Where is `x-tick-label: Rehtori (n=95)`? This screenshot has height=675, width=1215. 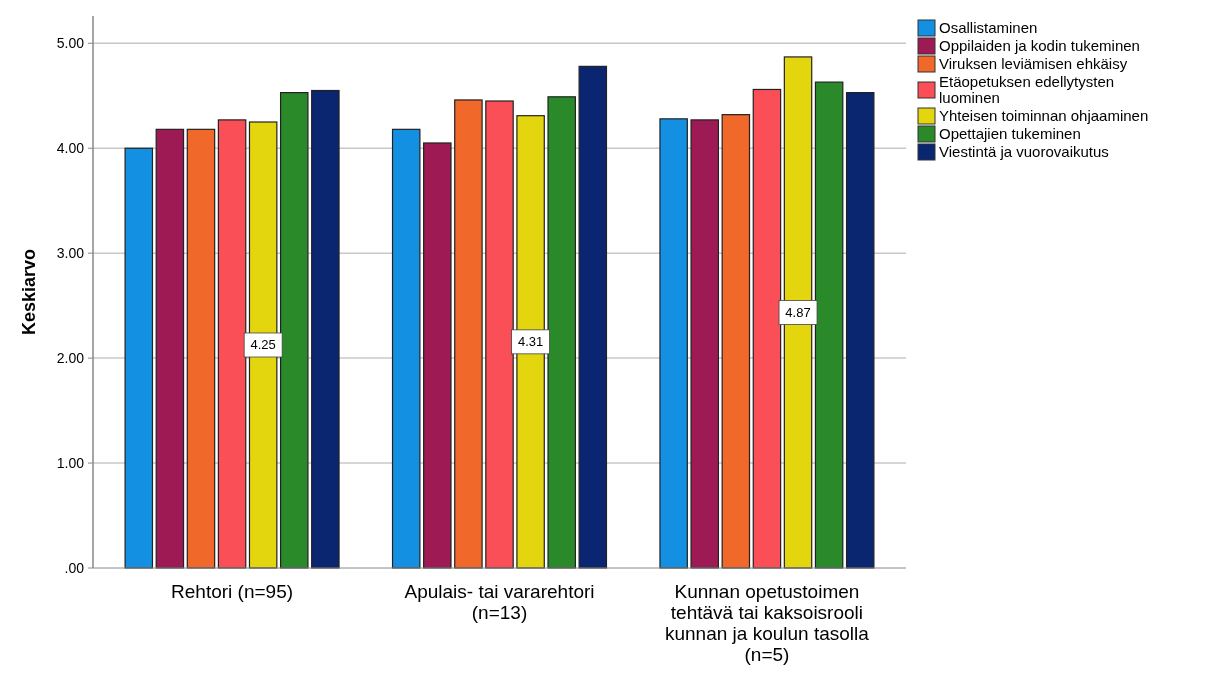
x-tick-label: Rehtori (n=95) is located at coordinates (232, 591).